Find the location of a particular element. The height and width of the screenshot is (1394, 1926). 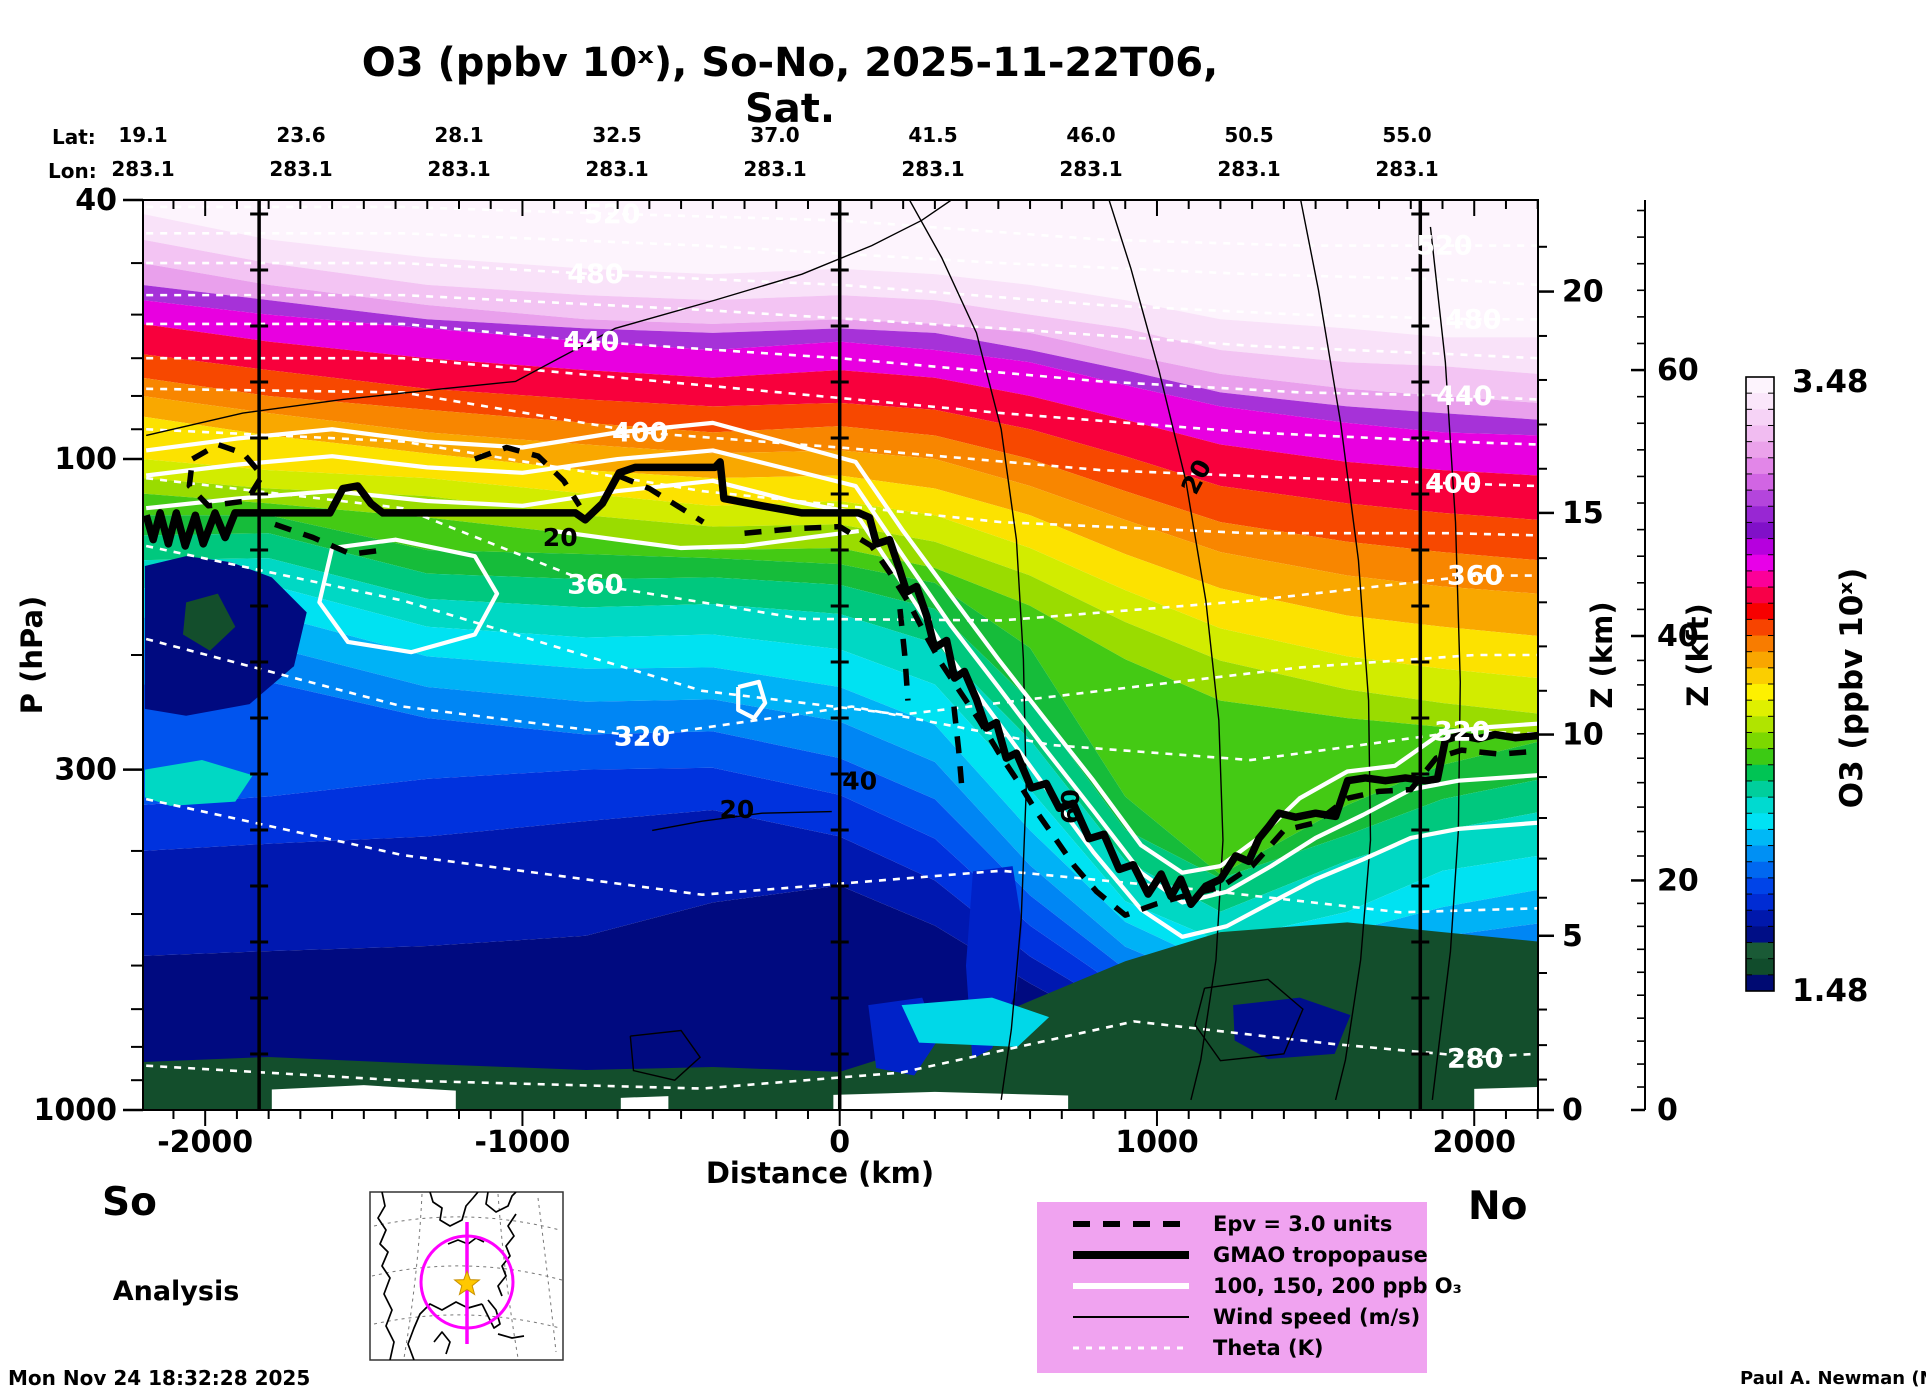

wind-speed-contour is located at coordinates (1336, 650).